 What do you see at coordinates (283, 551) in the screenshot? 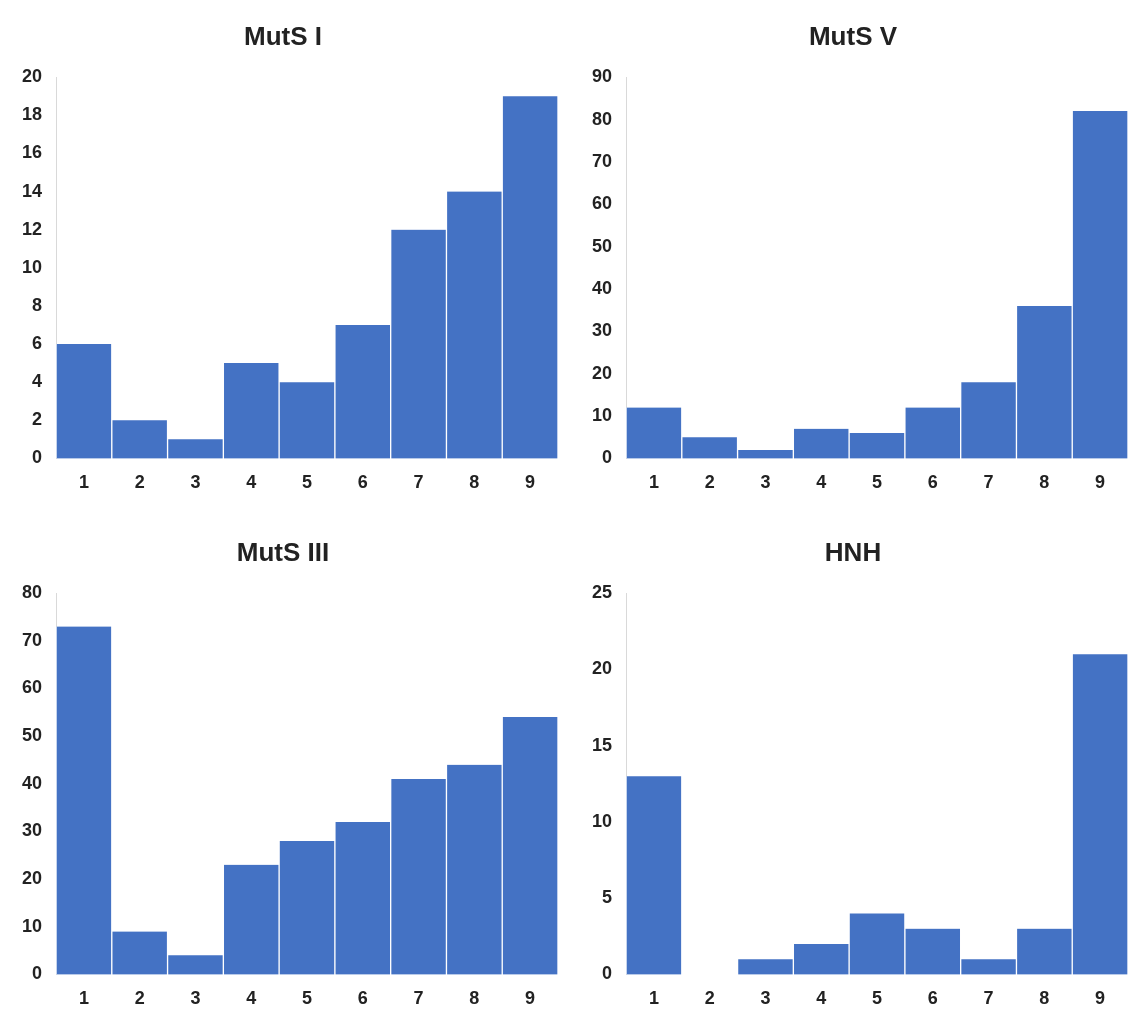
I see `chart-title: MutS III` at bounding box center [283, 551].